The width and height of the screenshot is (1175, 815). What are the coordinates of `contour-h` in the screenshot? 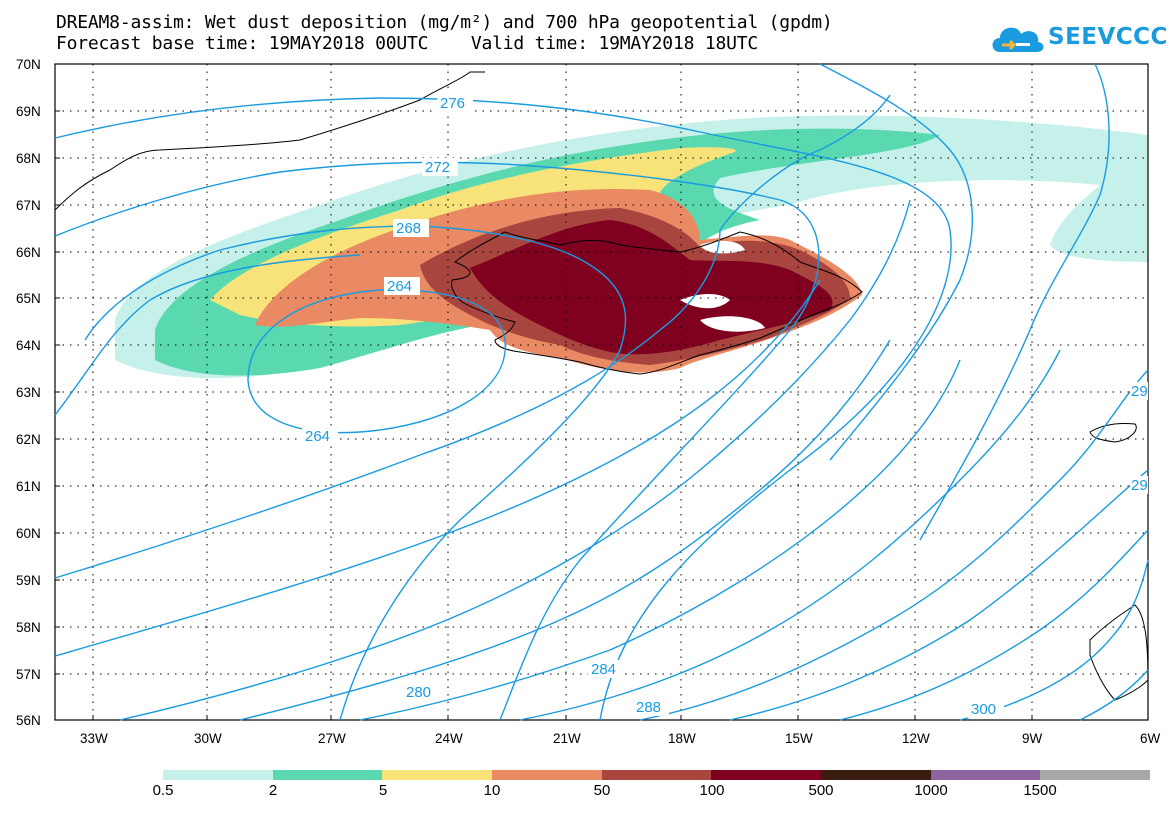 It's located at (1014, 302).